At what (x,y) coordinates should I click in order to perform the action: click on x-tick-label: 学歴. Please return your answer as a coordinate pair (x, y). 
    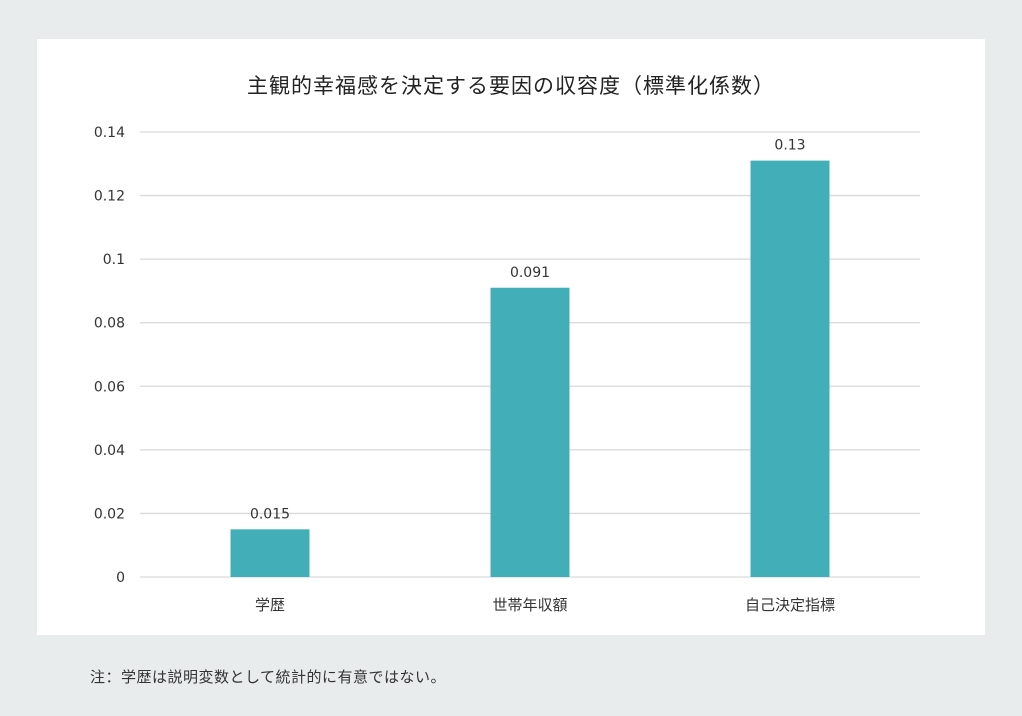
    Looking at the image, I should click on (270, 605).